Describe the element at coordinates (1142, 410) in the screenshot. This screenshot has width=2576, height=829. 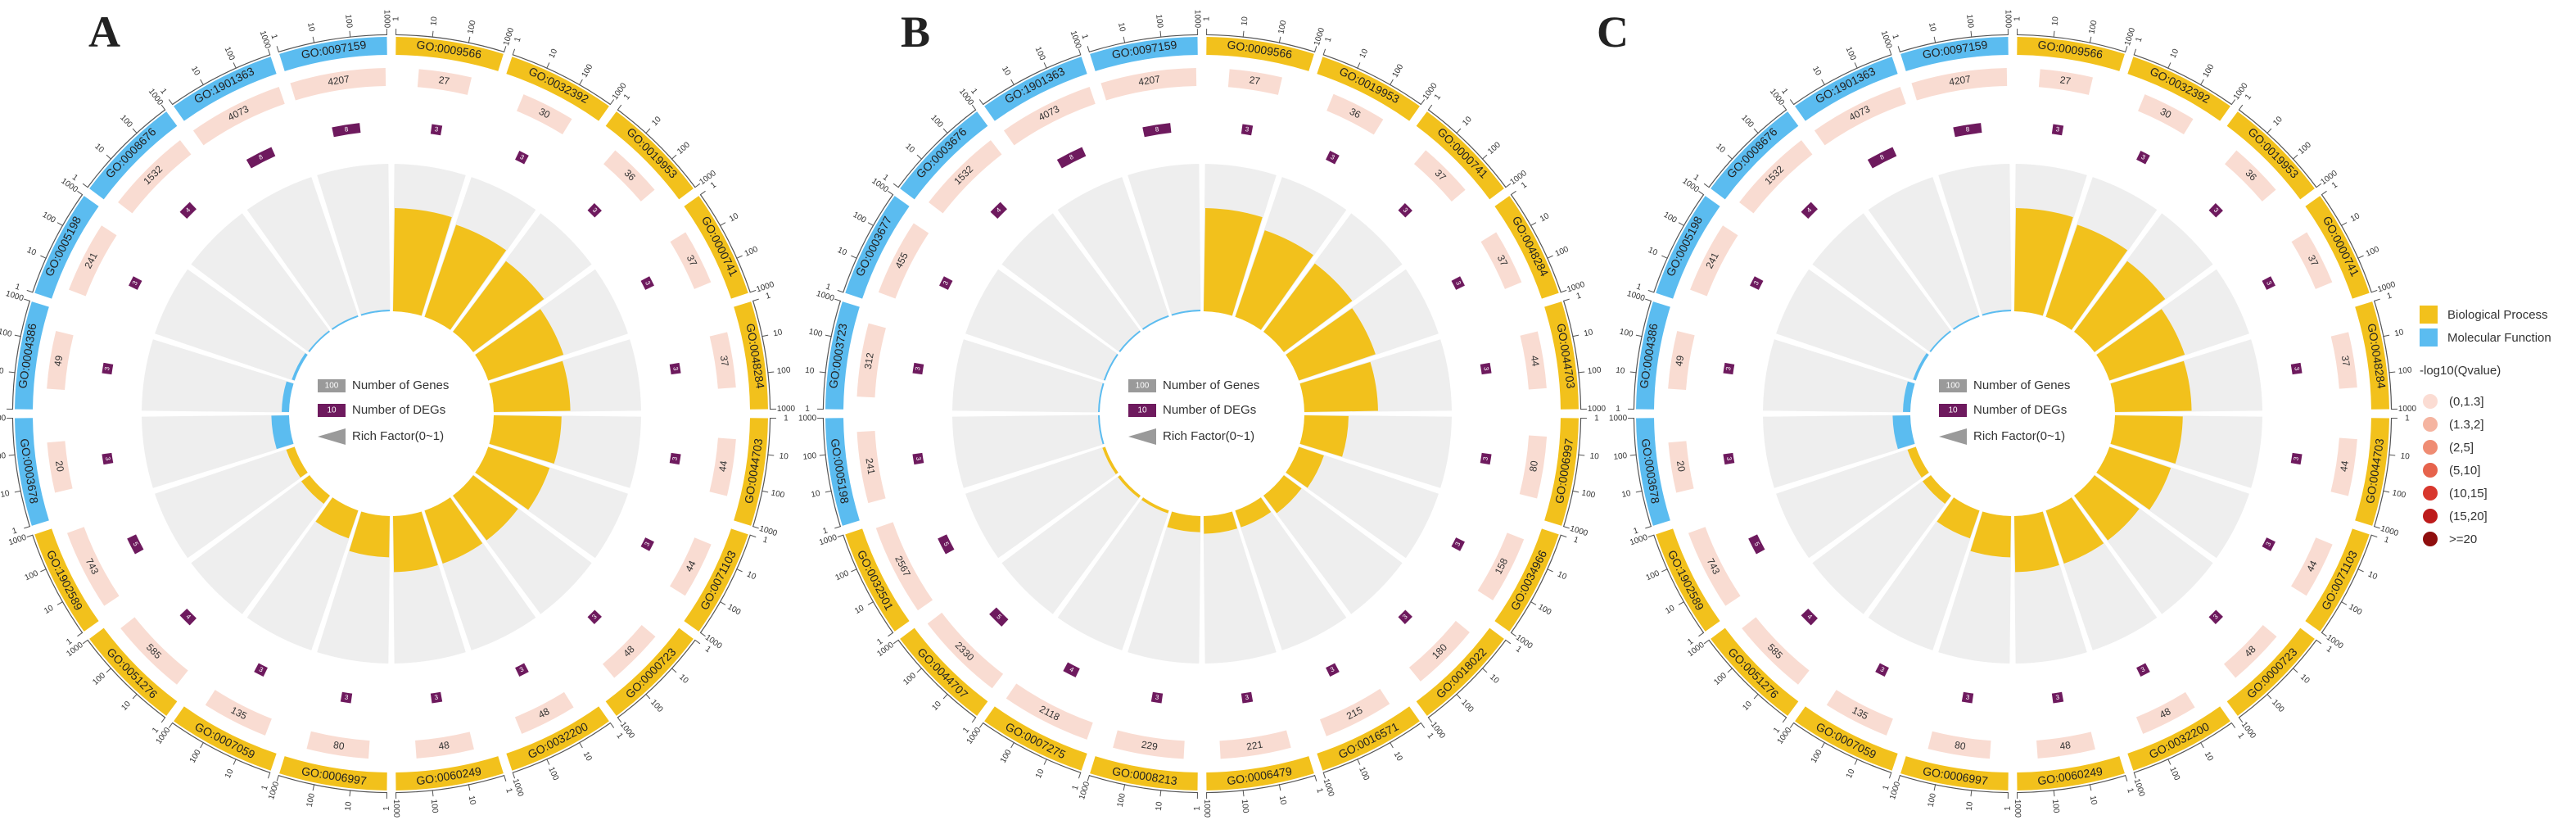
I see `inner-legend-degs-swatch` at that location.